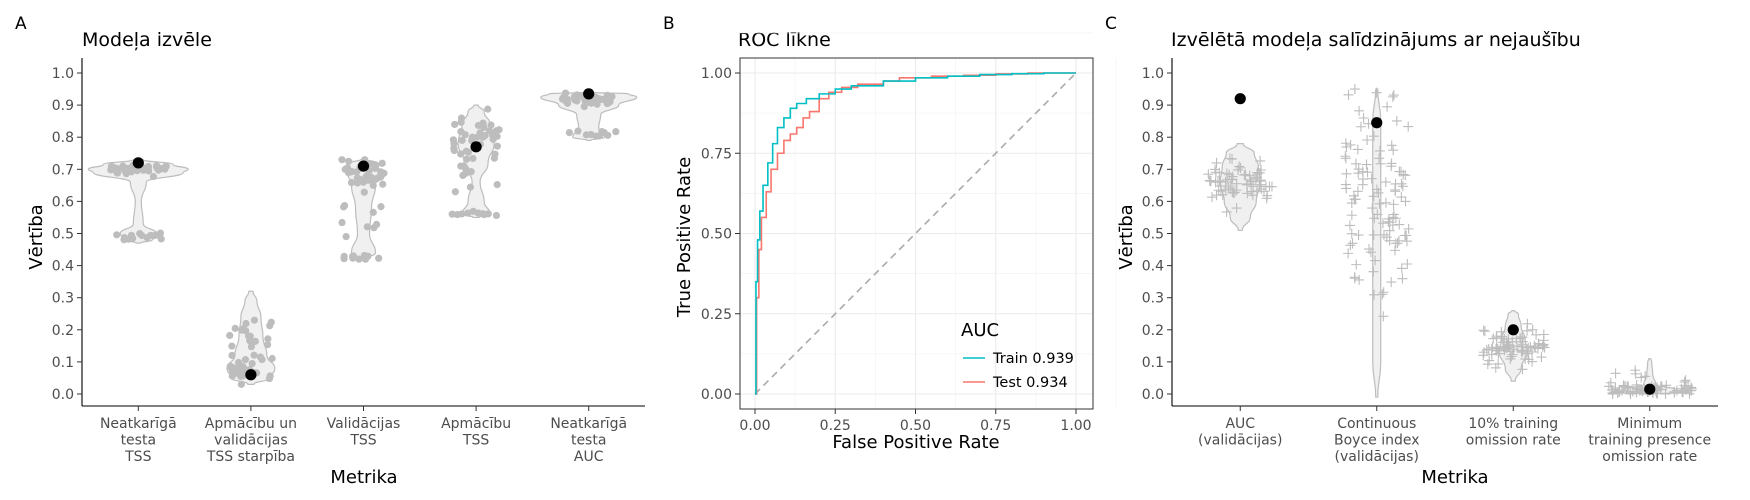 Image resolution: width=1750 pixels, height=500 pixels. Describe the element at coordinates (1153, 331) in the screenshot. I see `y-tick-label: 0.2` at that location.